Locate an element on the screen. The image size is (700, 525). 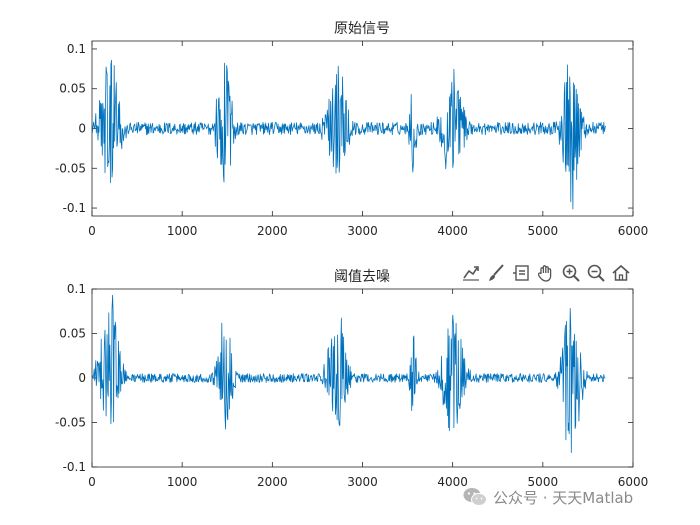
home-icon is located at coordinates (621, 273).